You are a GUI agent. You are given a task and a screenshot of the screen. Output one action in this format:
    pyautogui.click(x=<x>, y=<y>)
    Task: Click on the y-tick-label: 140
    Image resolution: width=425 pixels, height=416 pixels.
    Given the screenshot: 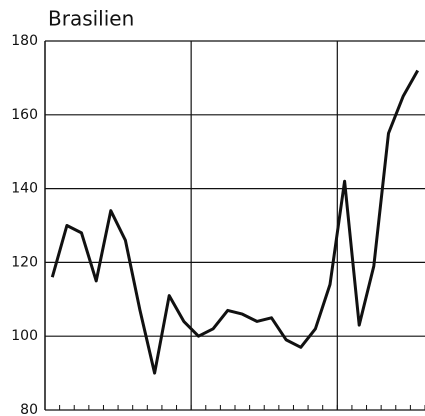 What is the action you would take?
    pyautogui.click(x=24, y=189)
    